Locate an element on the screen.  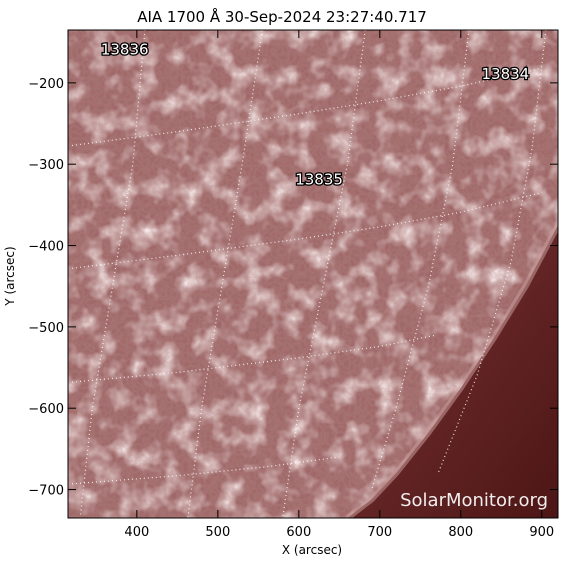
y-tick-label: −200 is located at coordinates (46, 84).